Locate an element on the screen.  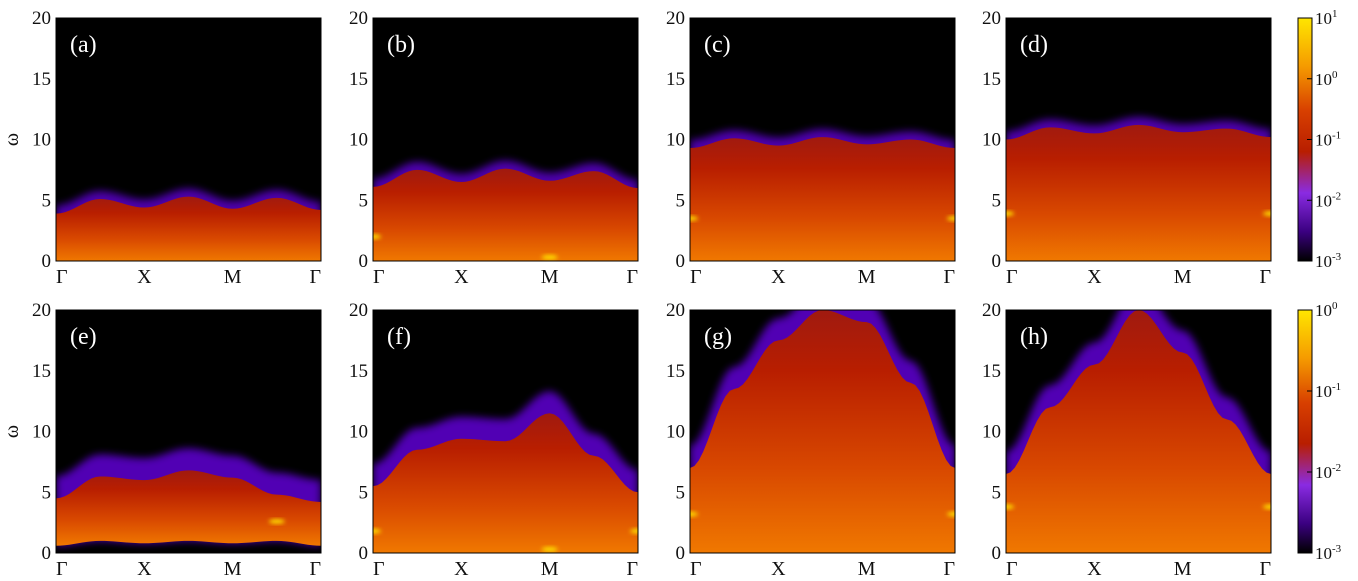
panel-label: (c) is located at coordinates (717, 45).